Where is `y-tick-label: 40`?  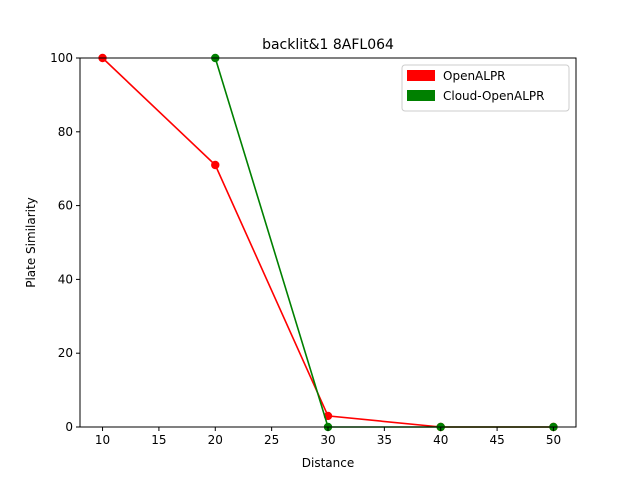 y-tick-label: 40 is located at coordinates (65, 279).